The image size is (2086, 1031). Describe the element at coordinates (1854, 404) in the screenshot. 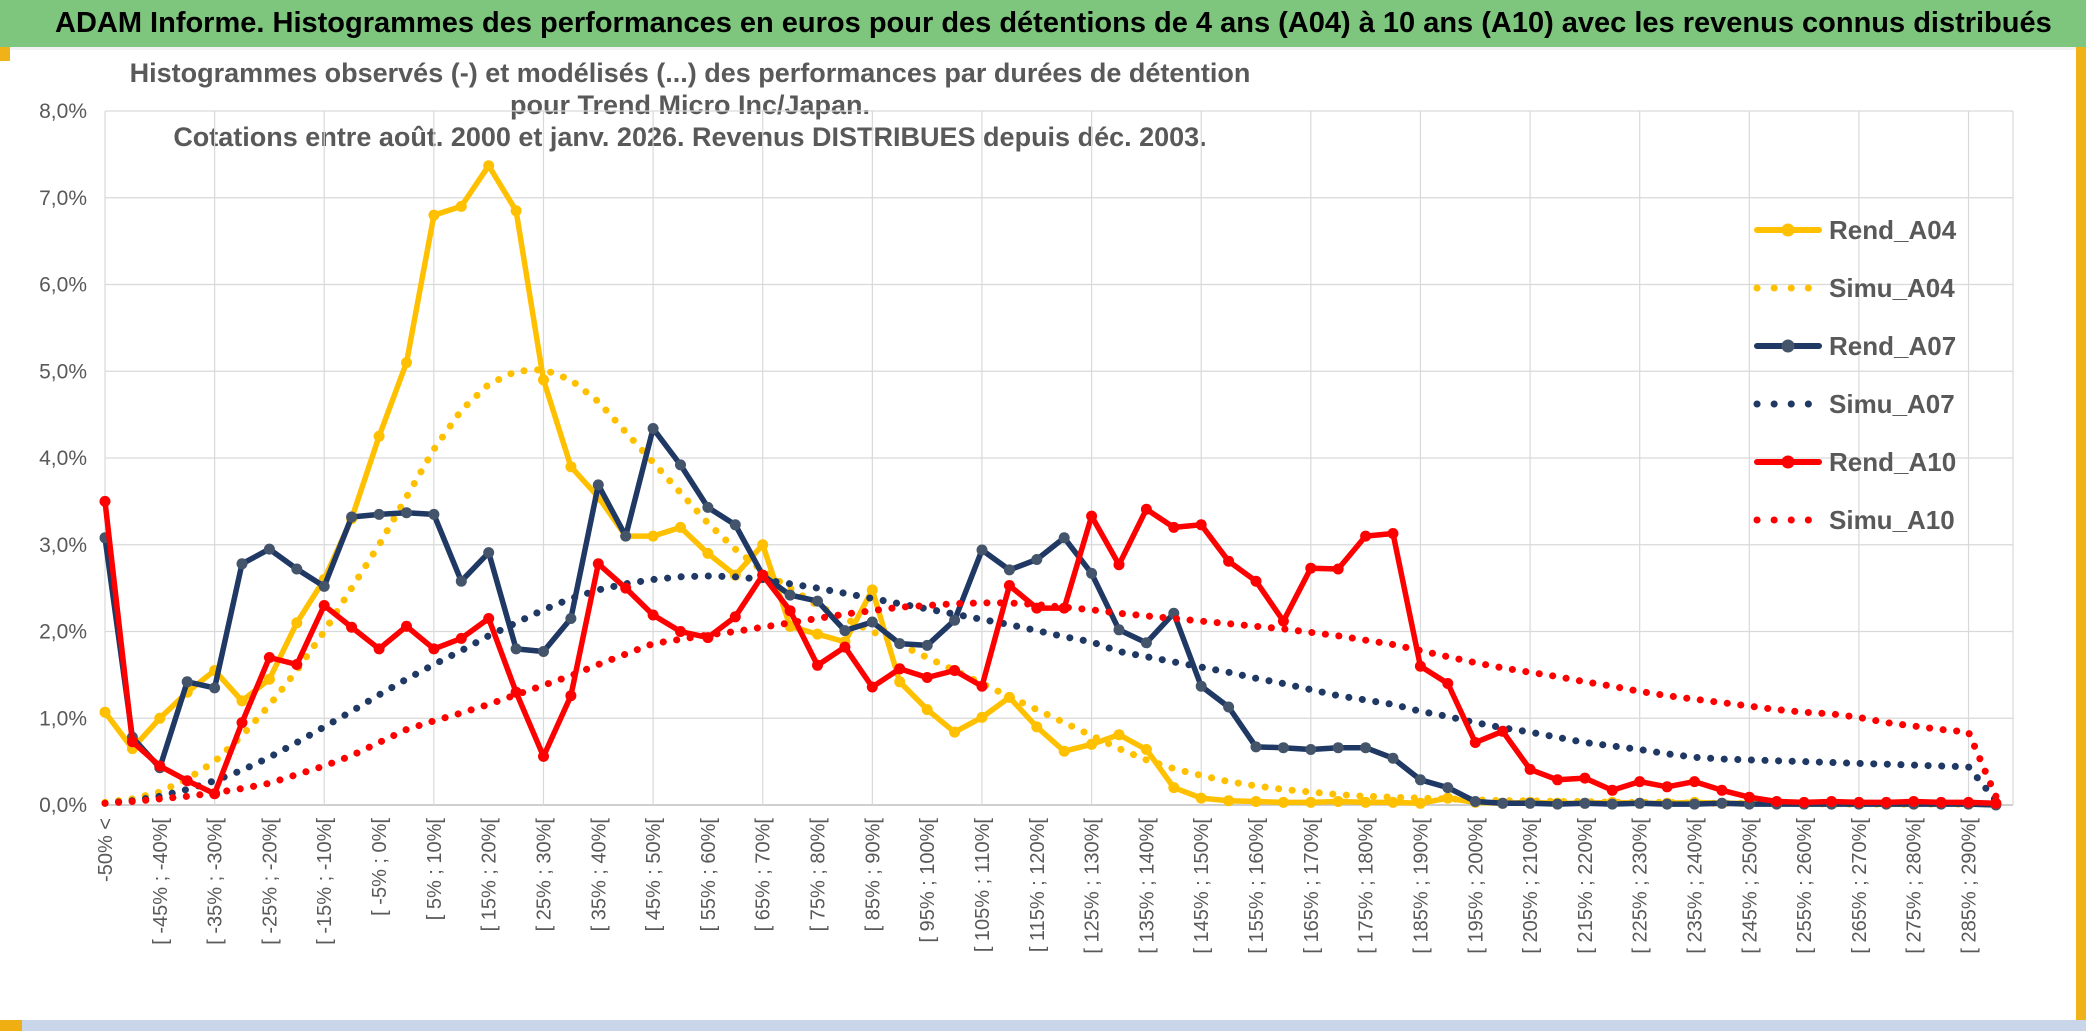

I see `legend-item-simu_a07: Simu_A07` at that location.